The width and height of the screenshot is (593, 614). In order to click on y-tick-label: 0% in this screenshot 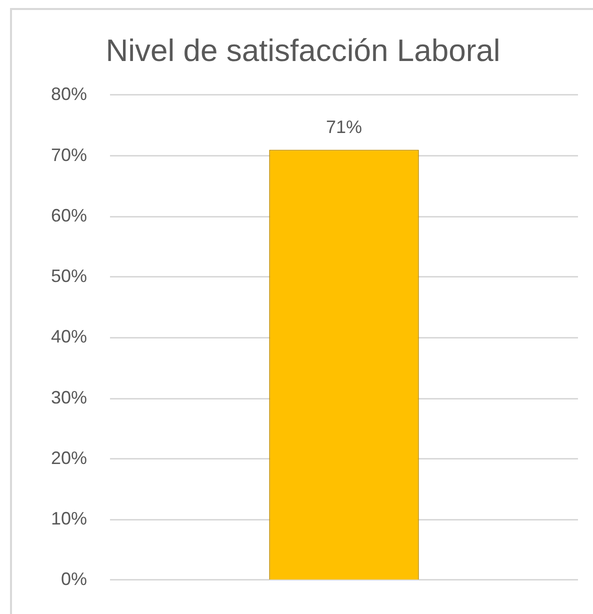, I will do `click(74, 579)`.